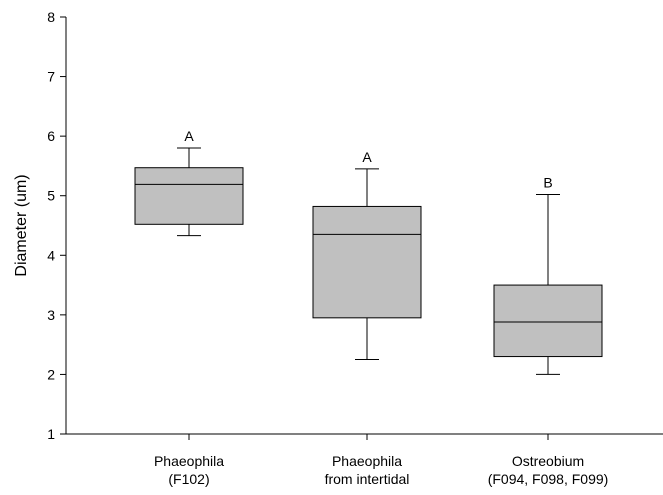  Describe the element at coordinates (51, 196) in the screenshot. I see `y-tick-label: 5` at that location.